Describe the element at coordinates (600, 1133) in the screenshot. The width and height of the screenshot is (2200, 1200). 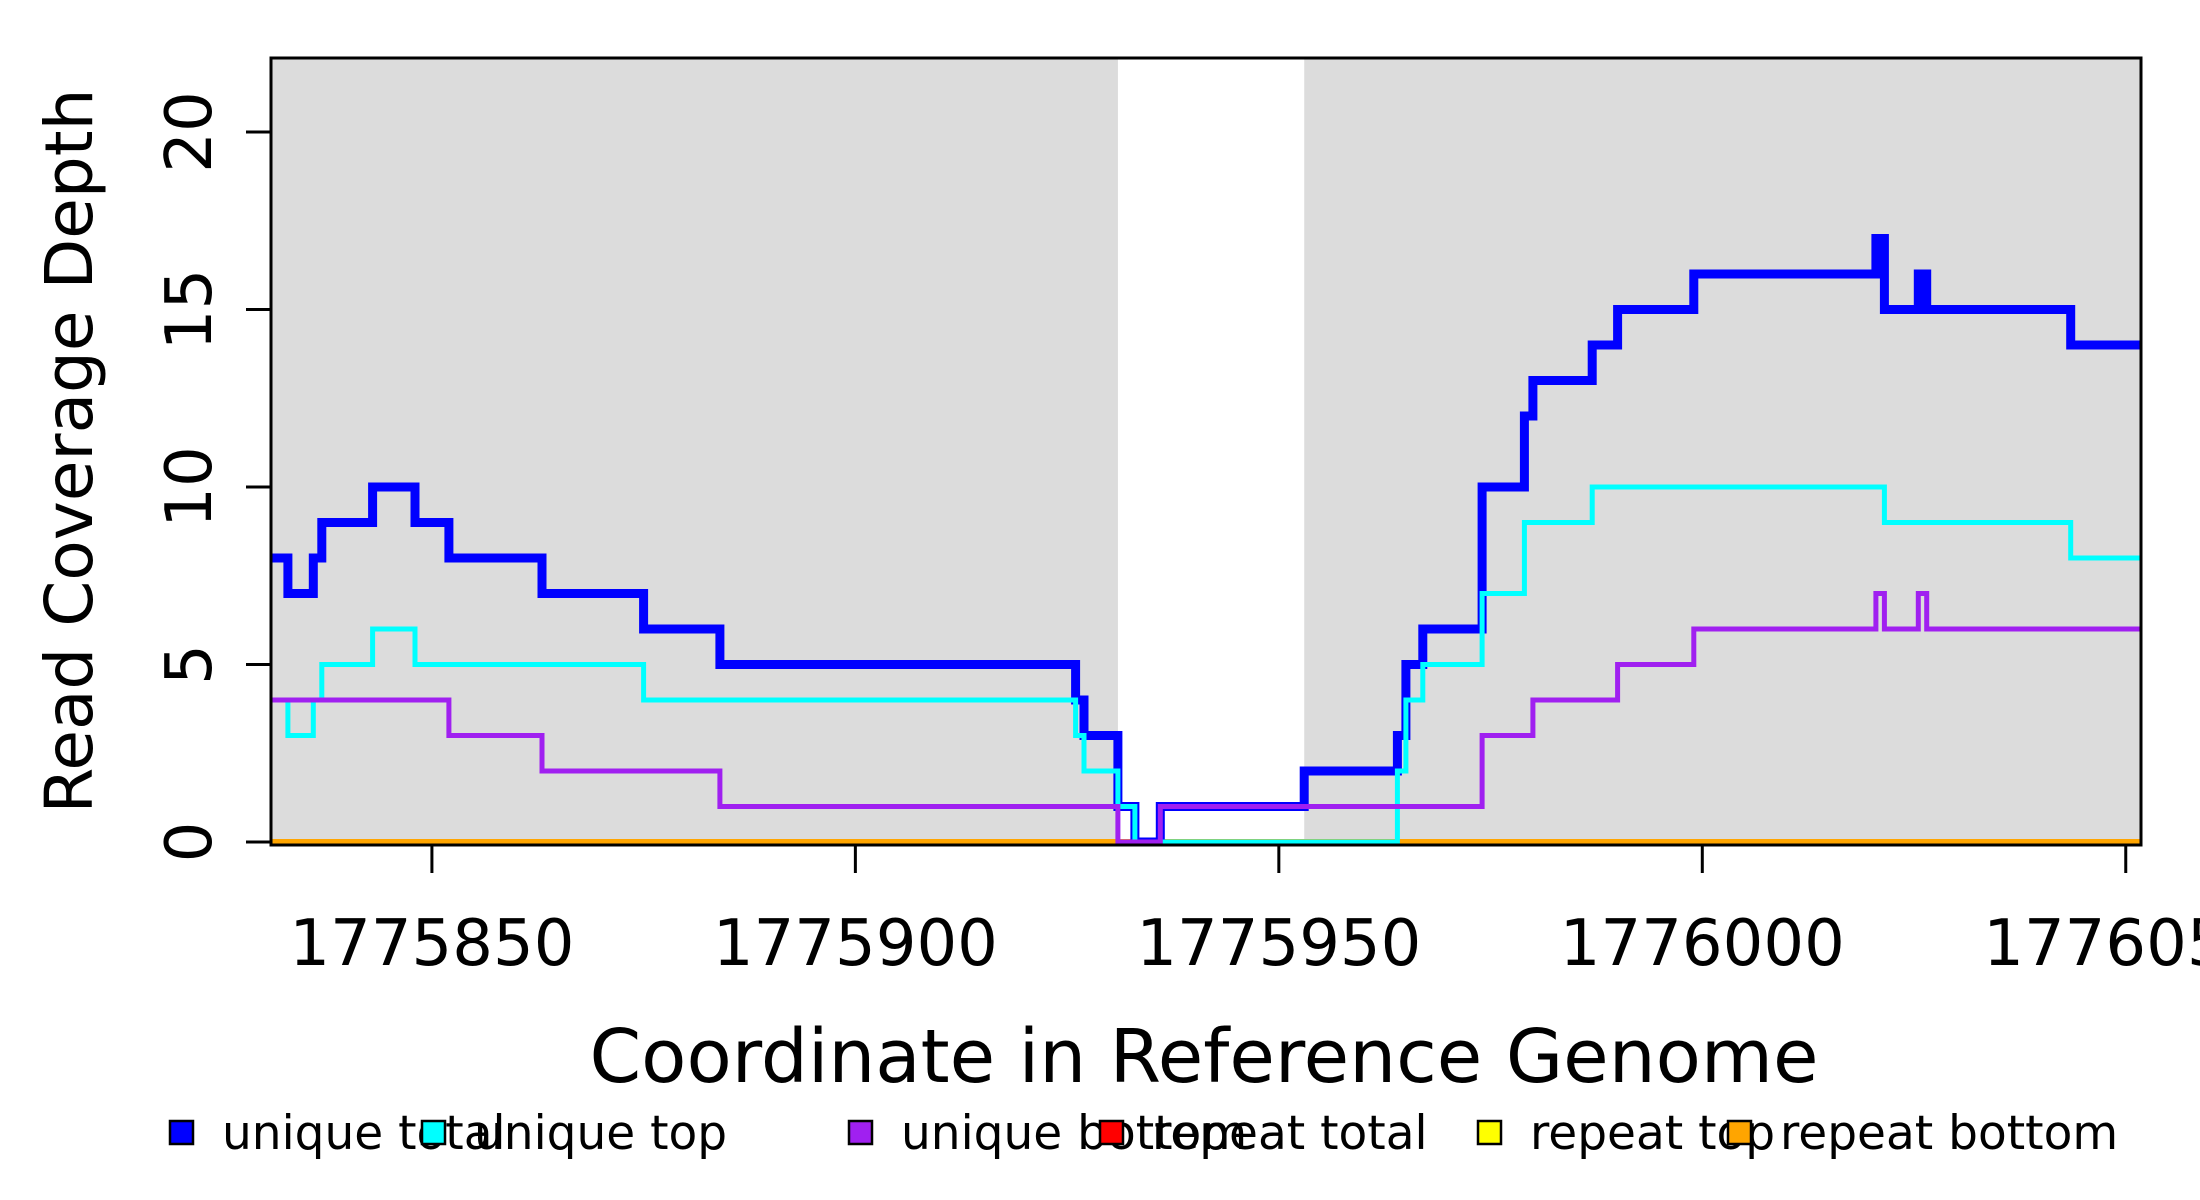
I see `legend-label-unique-top: unique top` at that location.